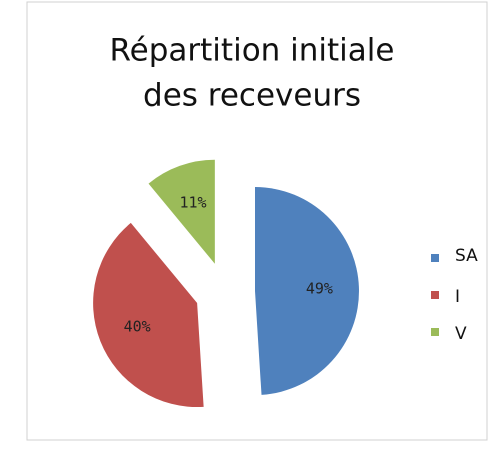  What do you see at coordinates (461, 334) in the screenshot?
I see `legend-label: V` at bounding box center [461, 334].